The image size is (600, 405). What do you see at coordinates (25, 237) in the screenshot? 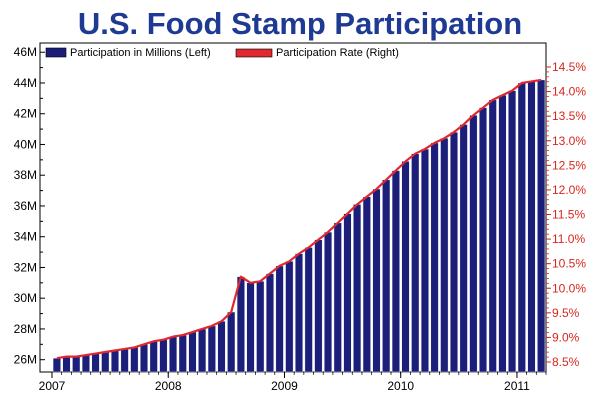
I see `left-tick-label: 34M` at bounding box center [25, 237].